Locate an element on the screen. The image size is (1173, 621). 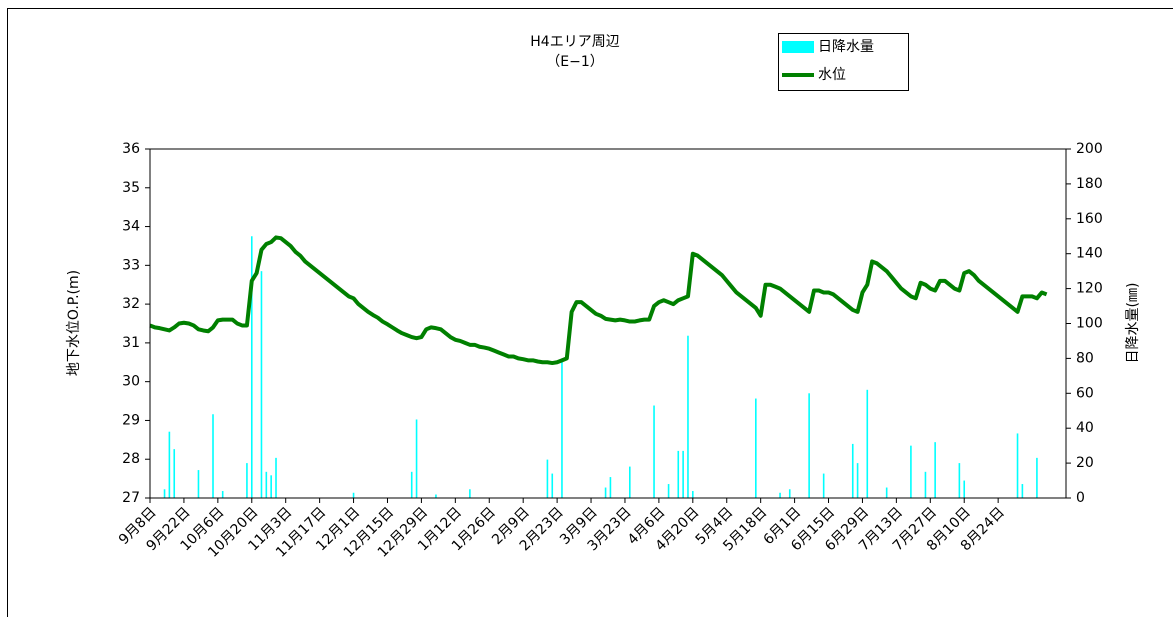
y2-axis-label: 日降水量(㎜) is located at coordinates (1133, 323).